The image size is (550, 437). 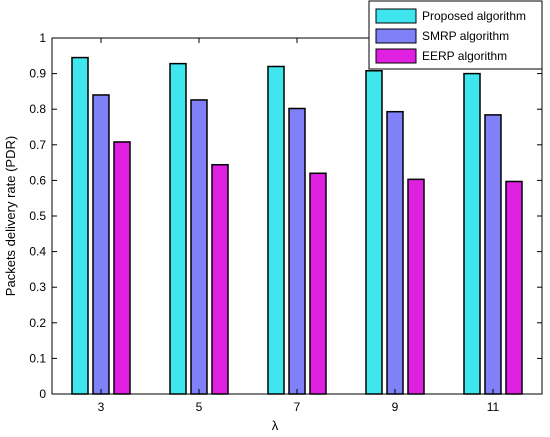 What do you see at coordinates (37, 109) in the screenshot?
I see `y-tick-label: 0.8` at bounding box center [37, 109].